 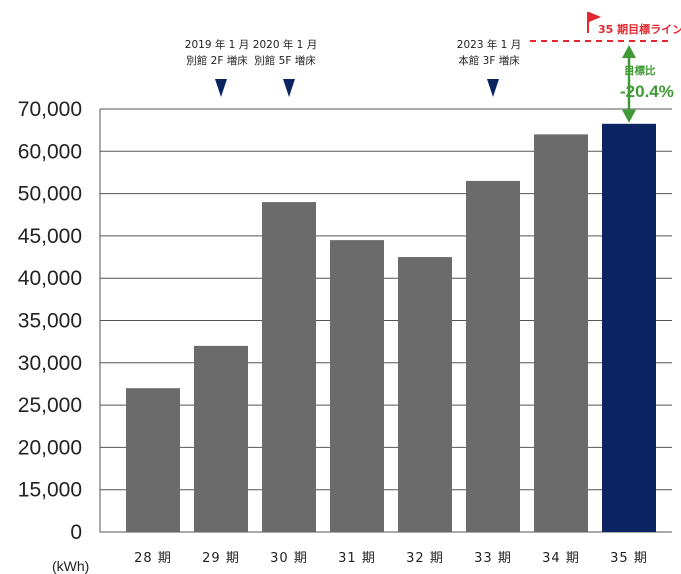 What do you see at coordinates (489, 44) in the screenshot?
I see `annotation-text: 2023 年 1 月` at bounding box center [489, 44].